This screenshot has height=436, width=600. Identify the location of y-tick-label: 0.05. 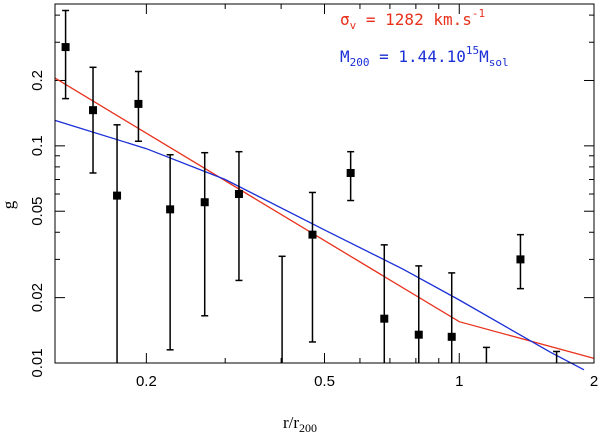
(37, 211).